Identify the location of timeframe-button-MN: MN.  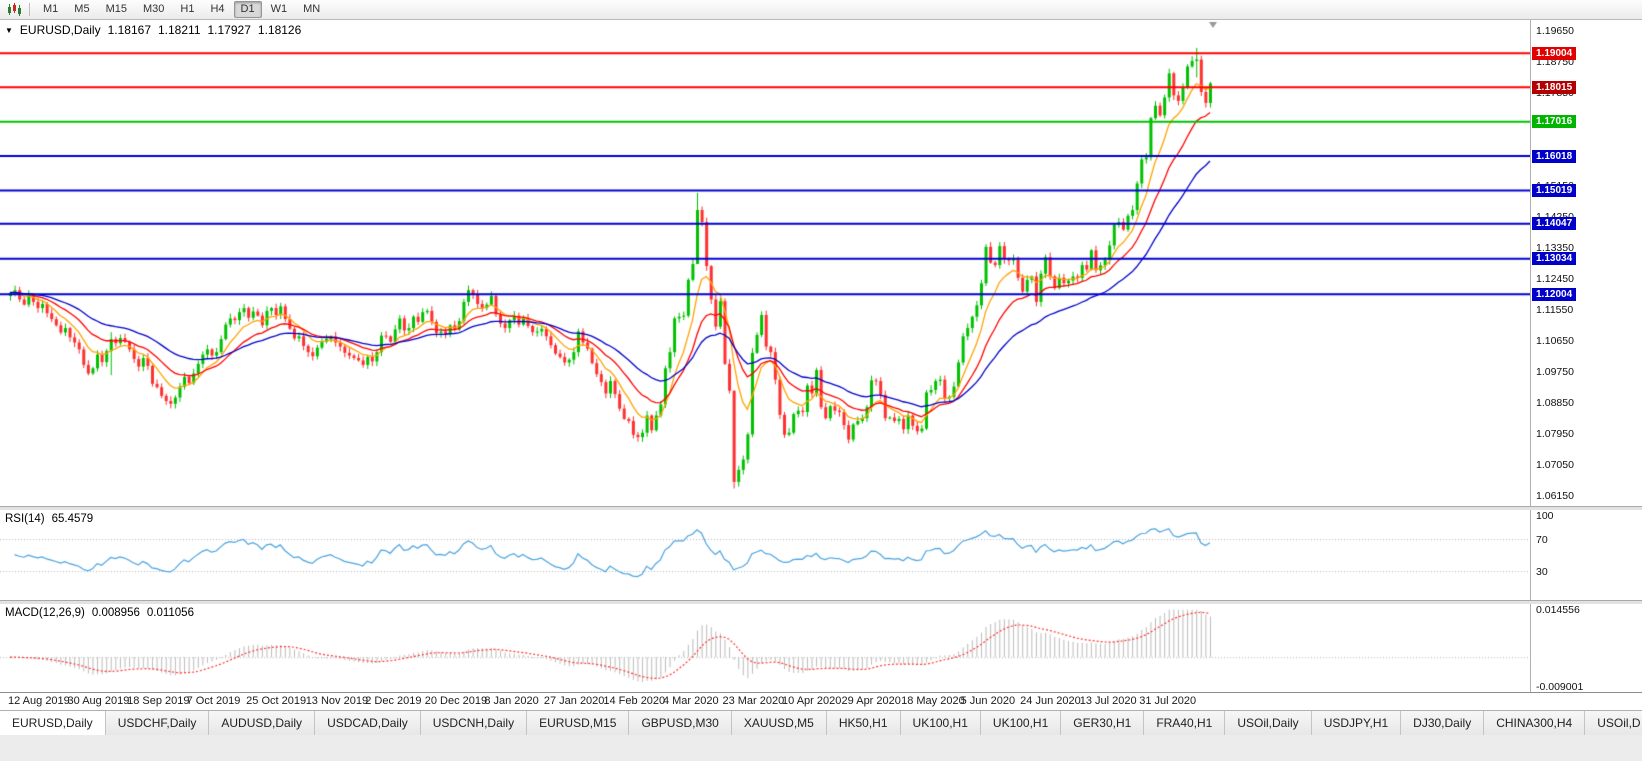
(312, 9).